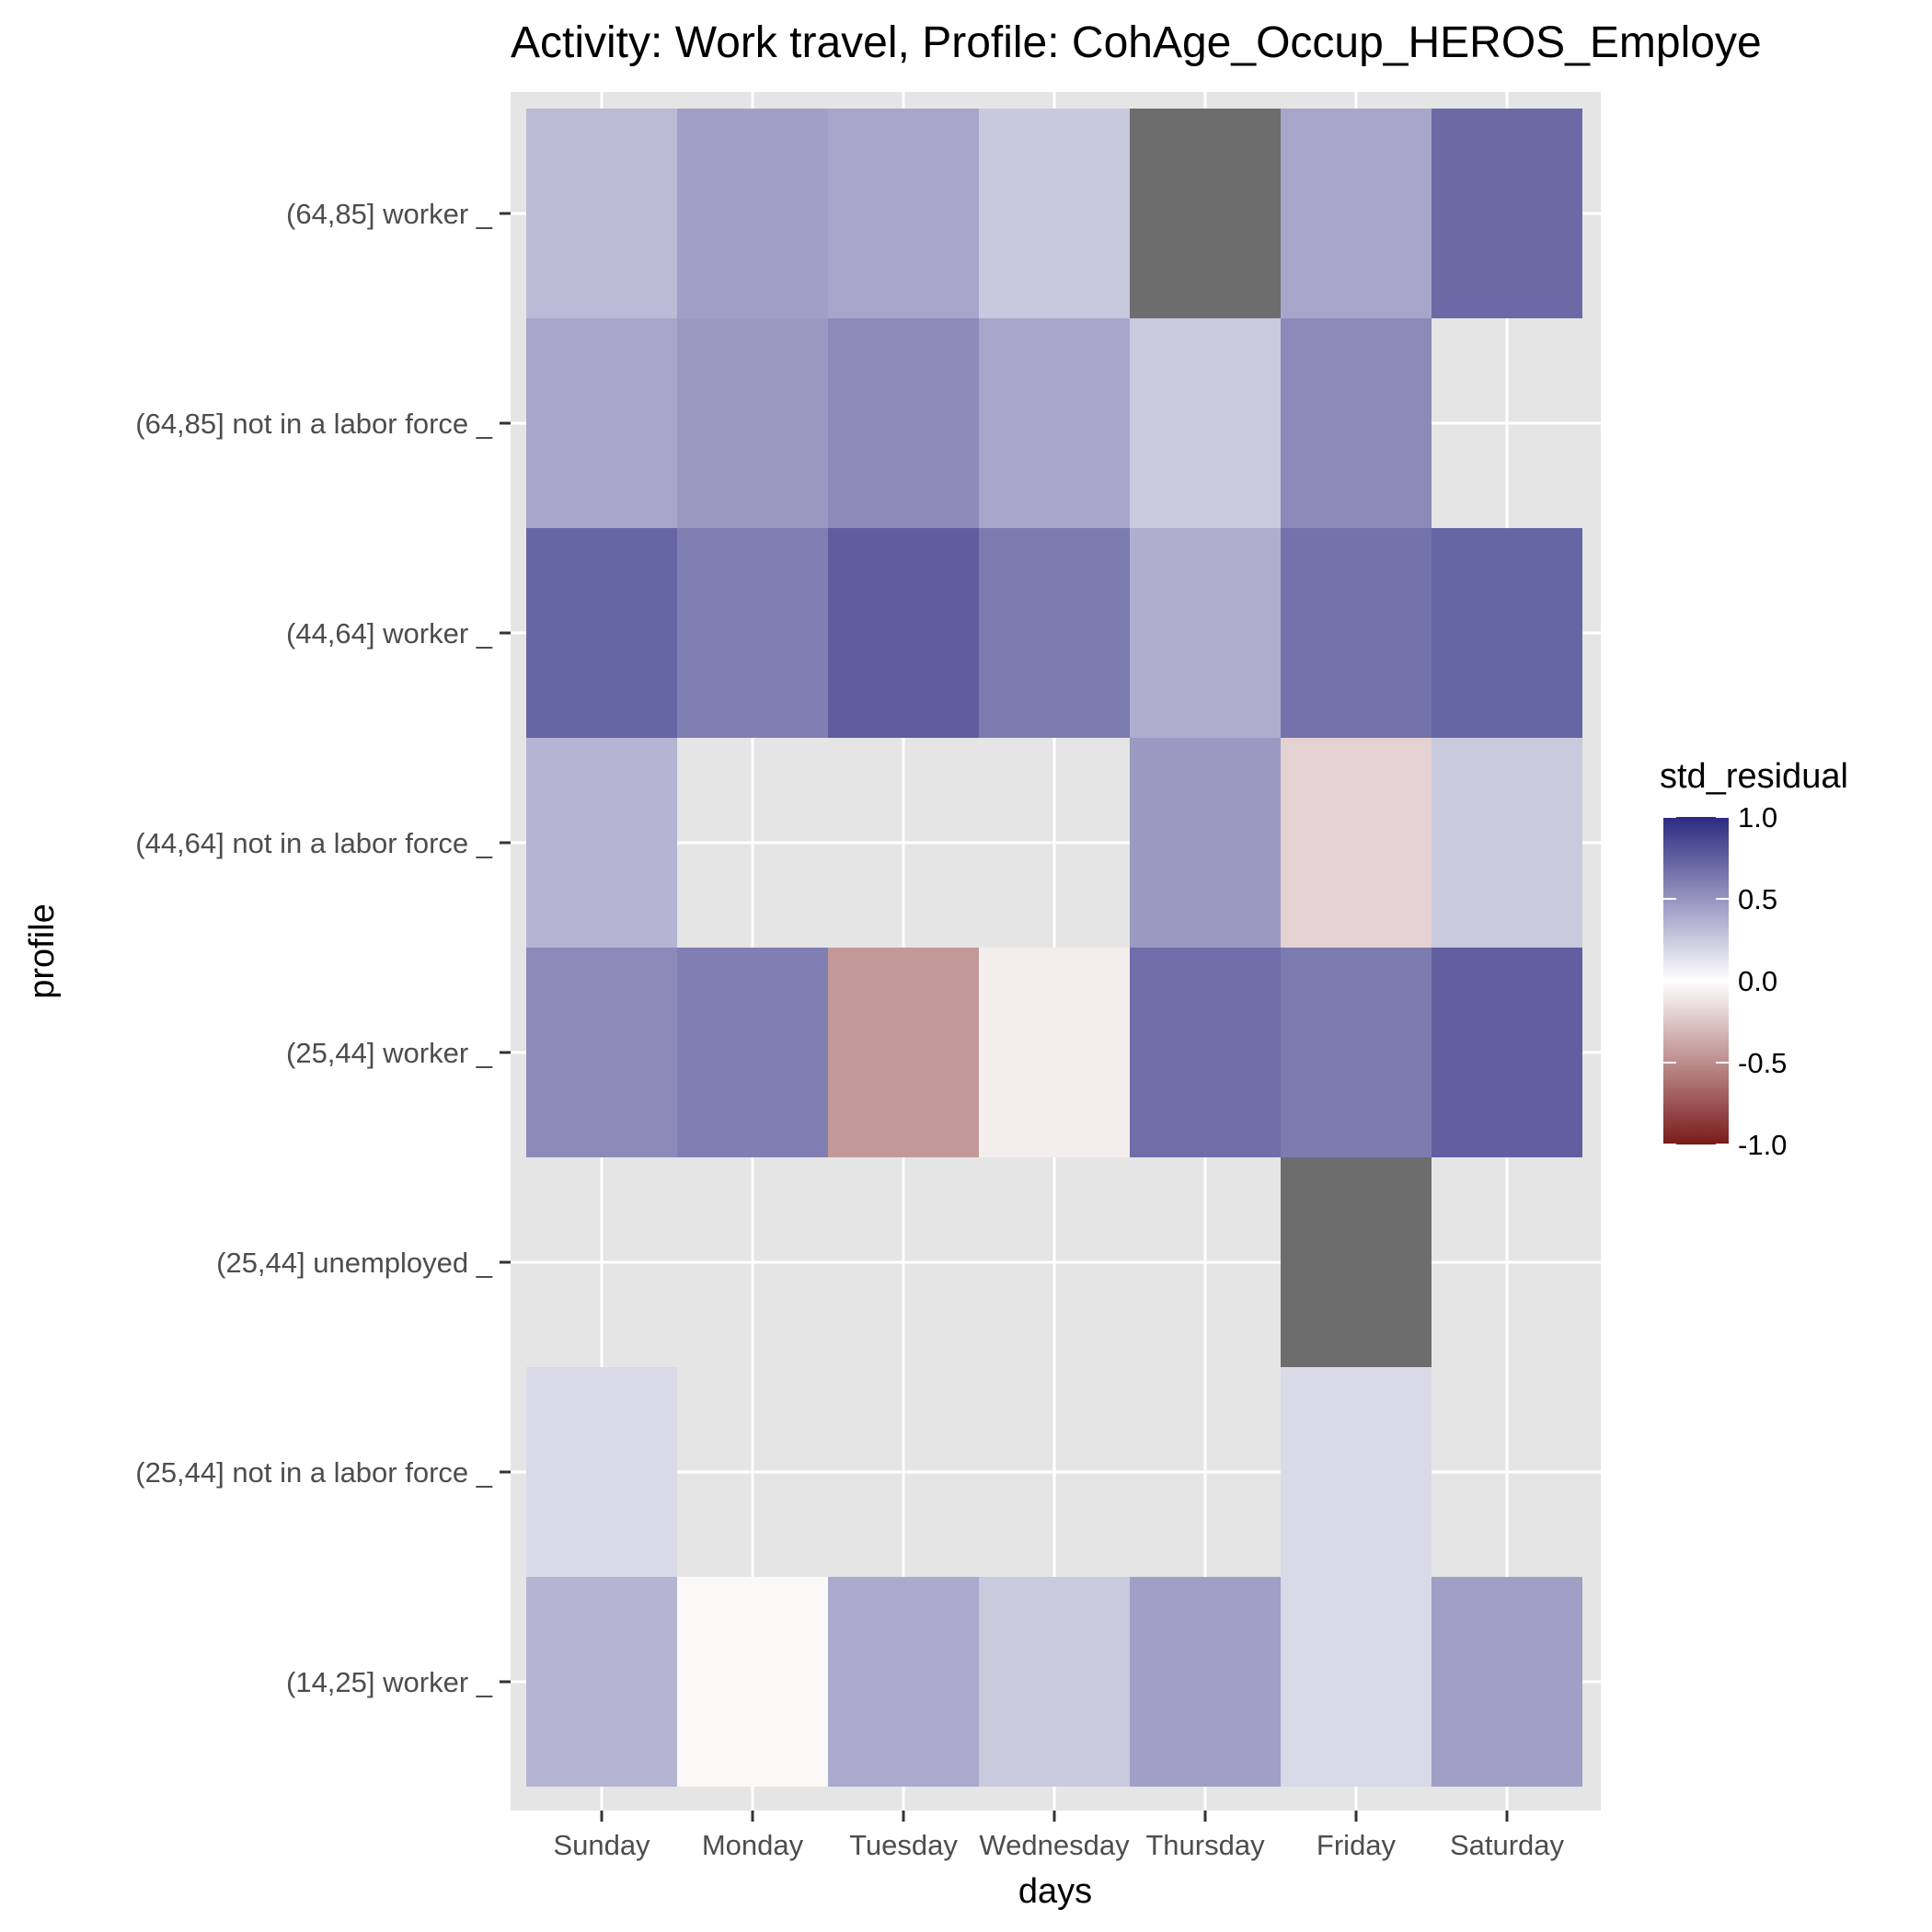 The image size is (1932, 1932). What do you see at coordinates (1757, 817) in the screenshot?
I see `legend-tick-label: 1.0` at bounding box center [1757, 817].